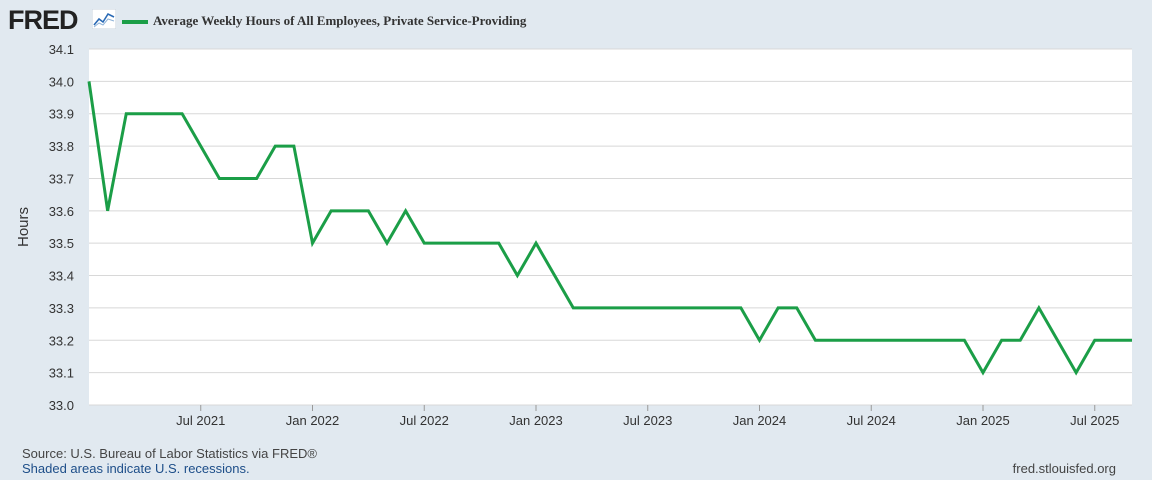 This screenshot has width=1152, height=480. Describe the element at coordinates (61, 276) in the screenshot. I see `y-tick-label: 33.4` at that location.